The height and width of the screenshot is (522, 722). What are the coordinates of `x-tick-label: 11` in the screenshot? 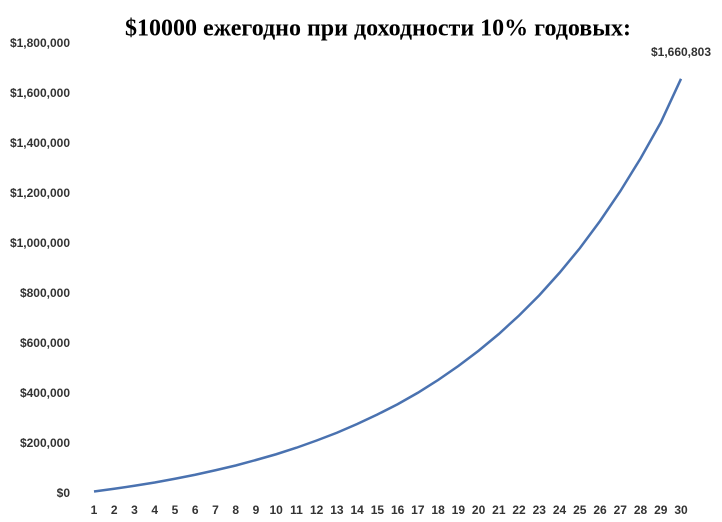 It's located at (296, 510).